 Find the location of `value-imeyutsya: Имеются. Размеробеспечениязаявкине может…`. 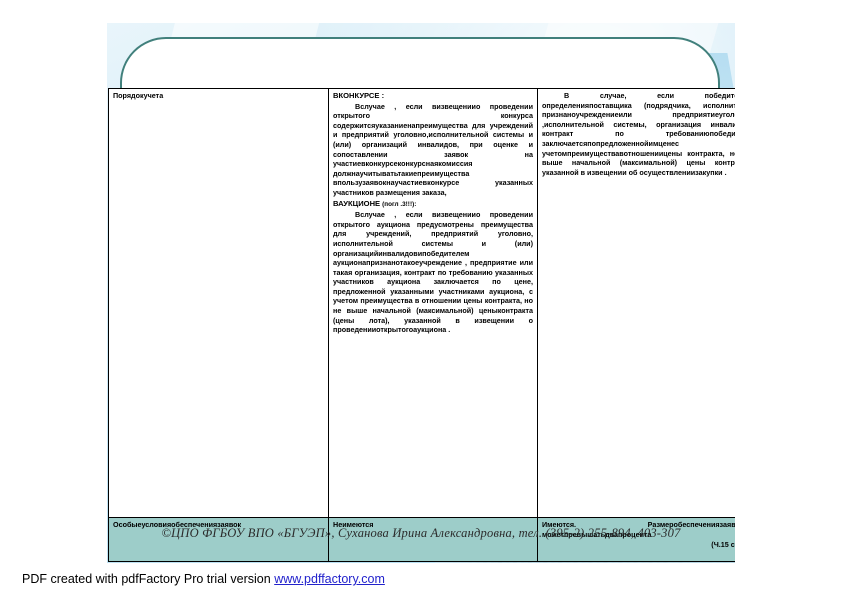

value-imeyutsya: Имеются. Размеробеспечениязаявкине может… is located at coordinates (638, 529).